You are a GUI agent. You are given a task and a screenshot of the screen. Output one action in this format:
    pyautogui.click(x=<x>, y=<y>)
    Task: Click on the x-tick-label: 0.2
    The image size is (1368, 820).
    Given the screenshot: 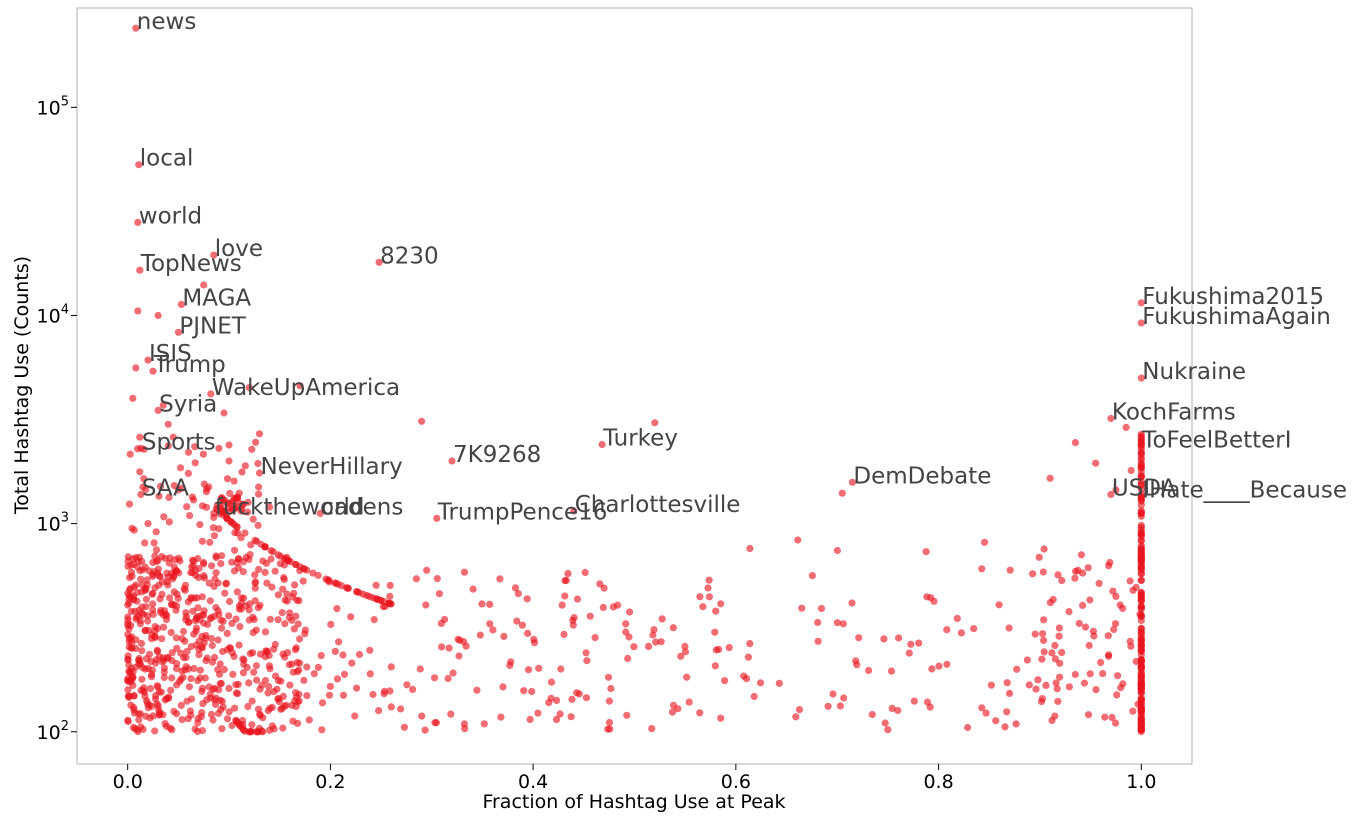 What is the action you would take?
    pyautogui.click(x=330, y=782)
    